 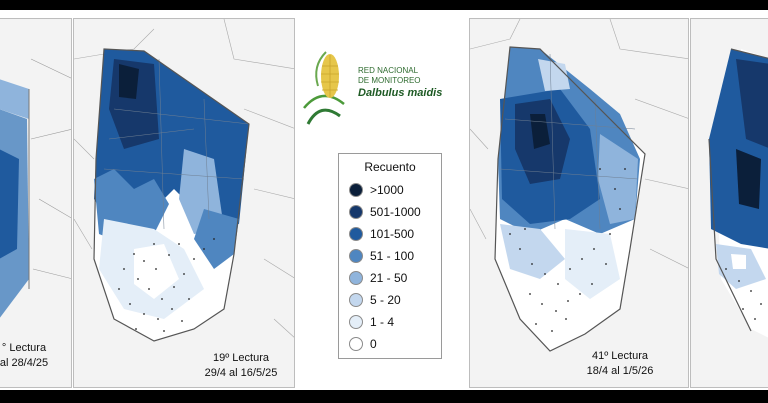 What do you see at coordinates (24, 348) in the screenshot?
I see `map-1-caption-line1: ° Lectura` at bounding box center [24, 348].